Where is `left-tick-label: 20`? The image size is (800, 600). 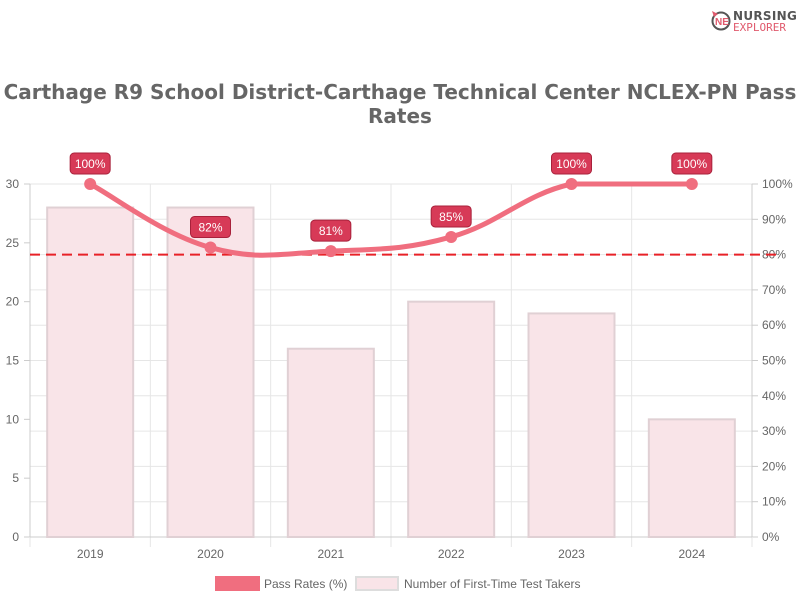 left-tick-label: 20 is located at coordinates (13, 302).